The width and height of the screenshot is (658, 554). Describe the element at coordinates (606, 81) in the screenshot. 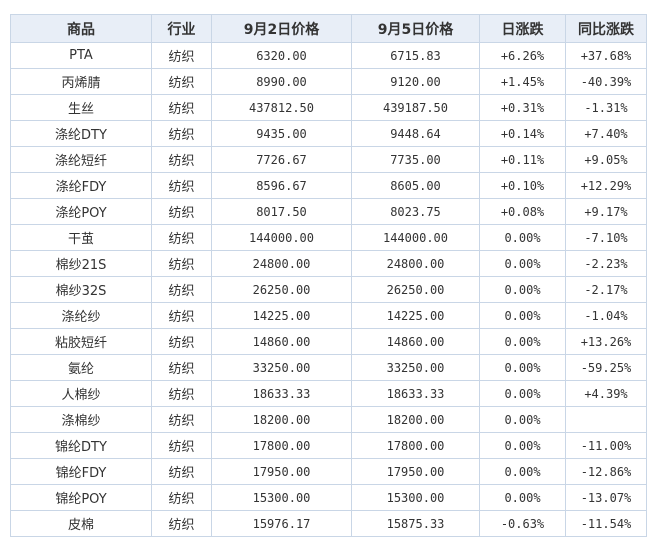

I see `yoy-change-cell: -40.39%` at that location.